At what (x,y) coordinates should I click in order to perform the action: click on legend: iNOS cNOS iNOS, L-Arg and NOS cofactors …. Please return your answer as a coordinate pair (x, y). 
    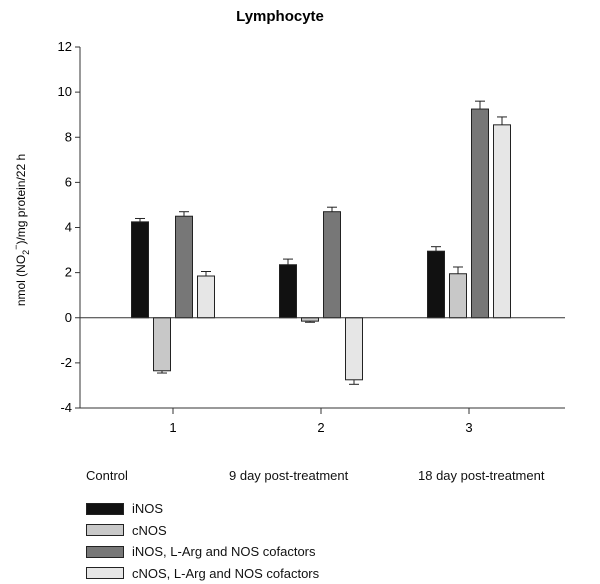
    Looking at the image, I should click on (202, 541).